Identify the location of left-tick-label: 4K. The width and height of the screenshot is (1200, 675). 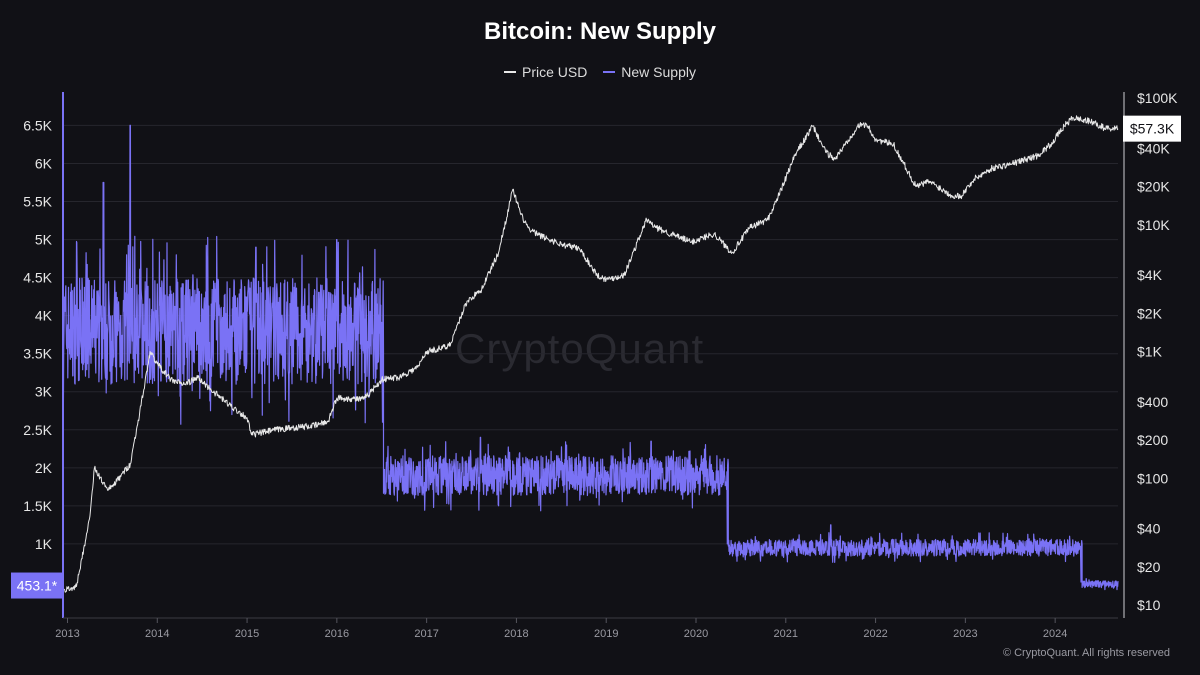
(44, 316).